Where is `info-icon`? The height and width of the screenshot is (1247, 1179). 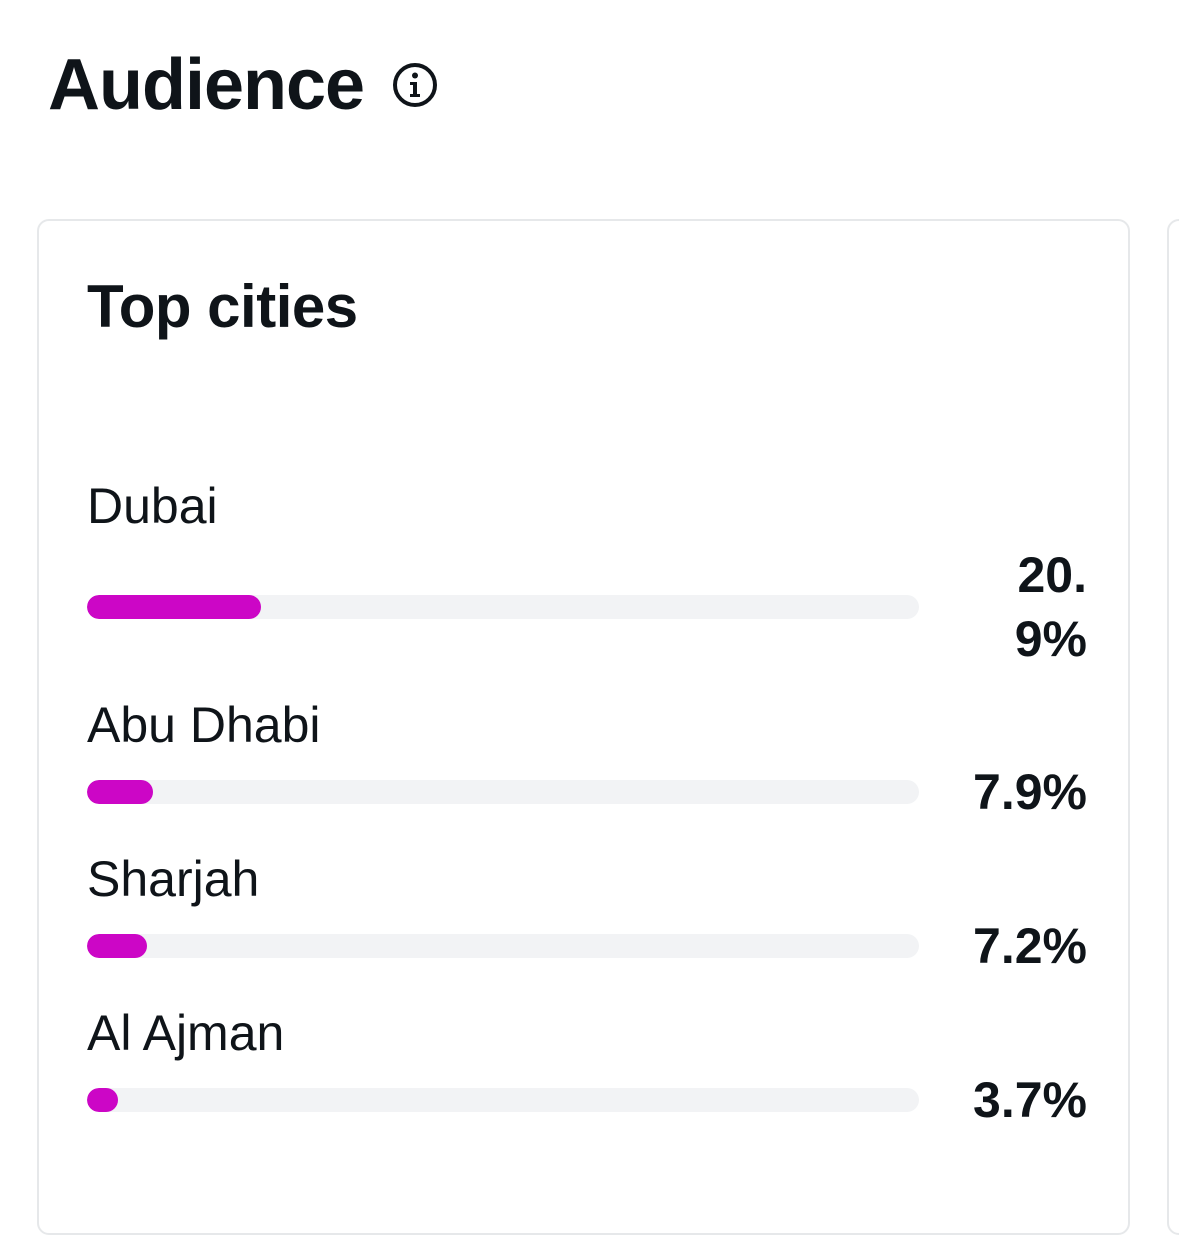
info-icon is located at coordinates (415, 85).